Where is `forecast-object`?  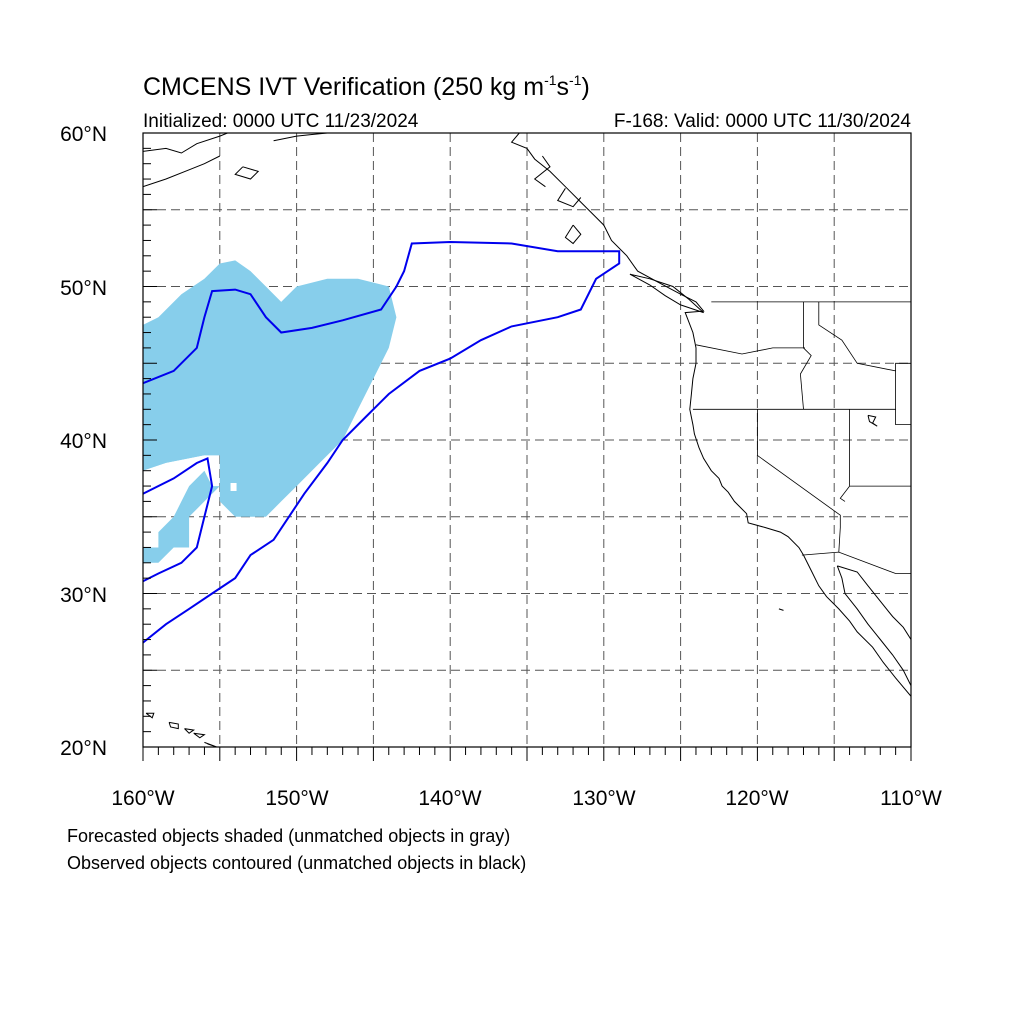 forecast-object is located at coordinates (270, 411).